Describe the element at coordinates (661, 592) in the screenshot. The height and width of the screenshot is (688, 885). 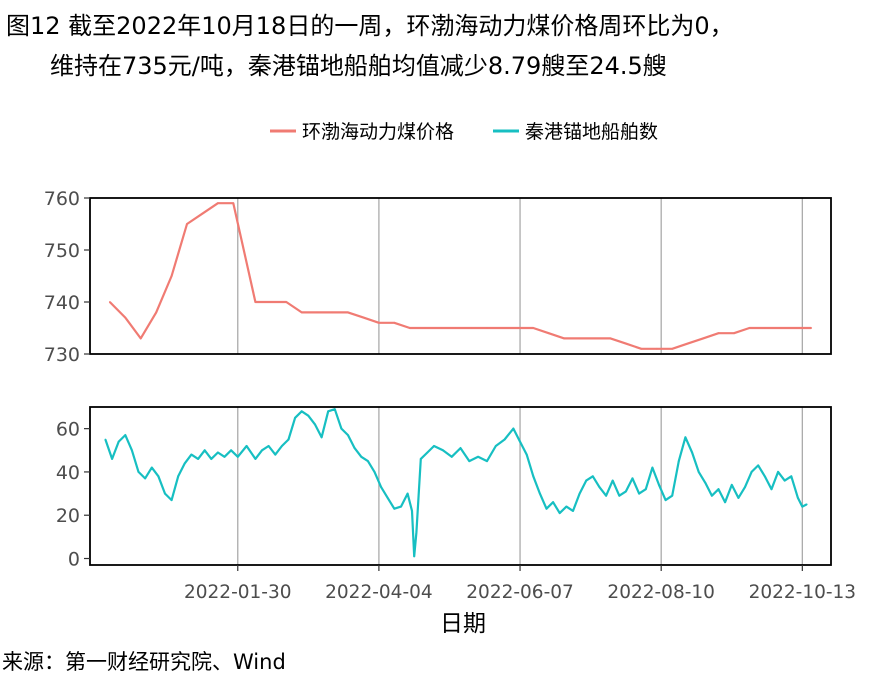
I see `x-tick-label-3: 2022-08-10` at that location.